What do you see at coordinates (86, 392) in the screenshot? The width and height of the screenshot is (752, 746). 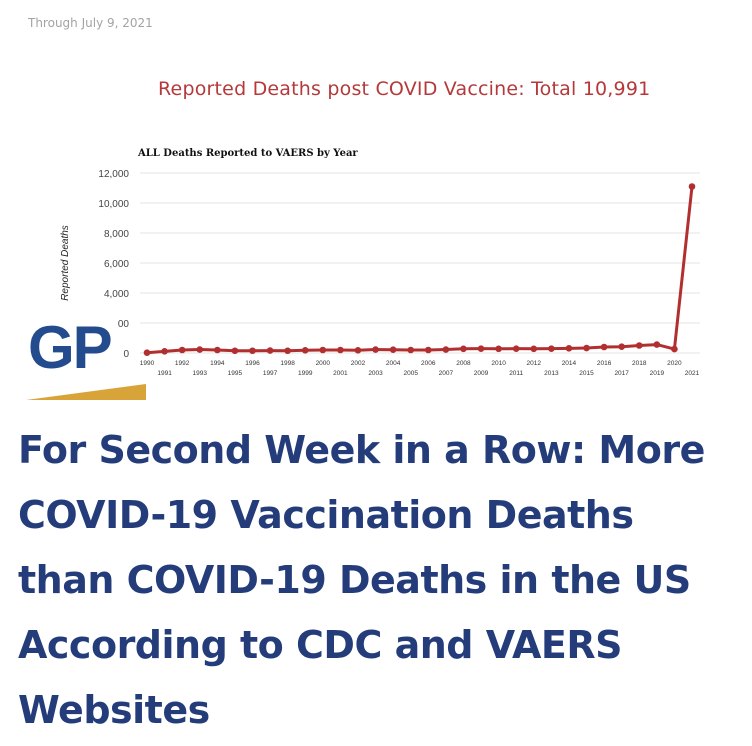 I see `logo-swoosh-icon` at bounding box center [86, 392].